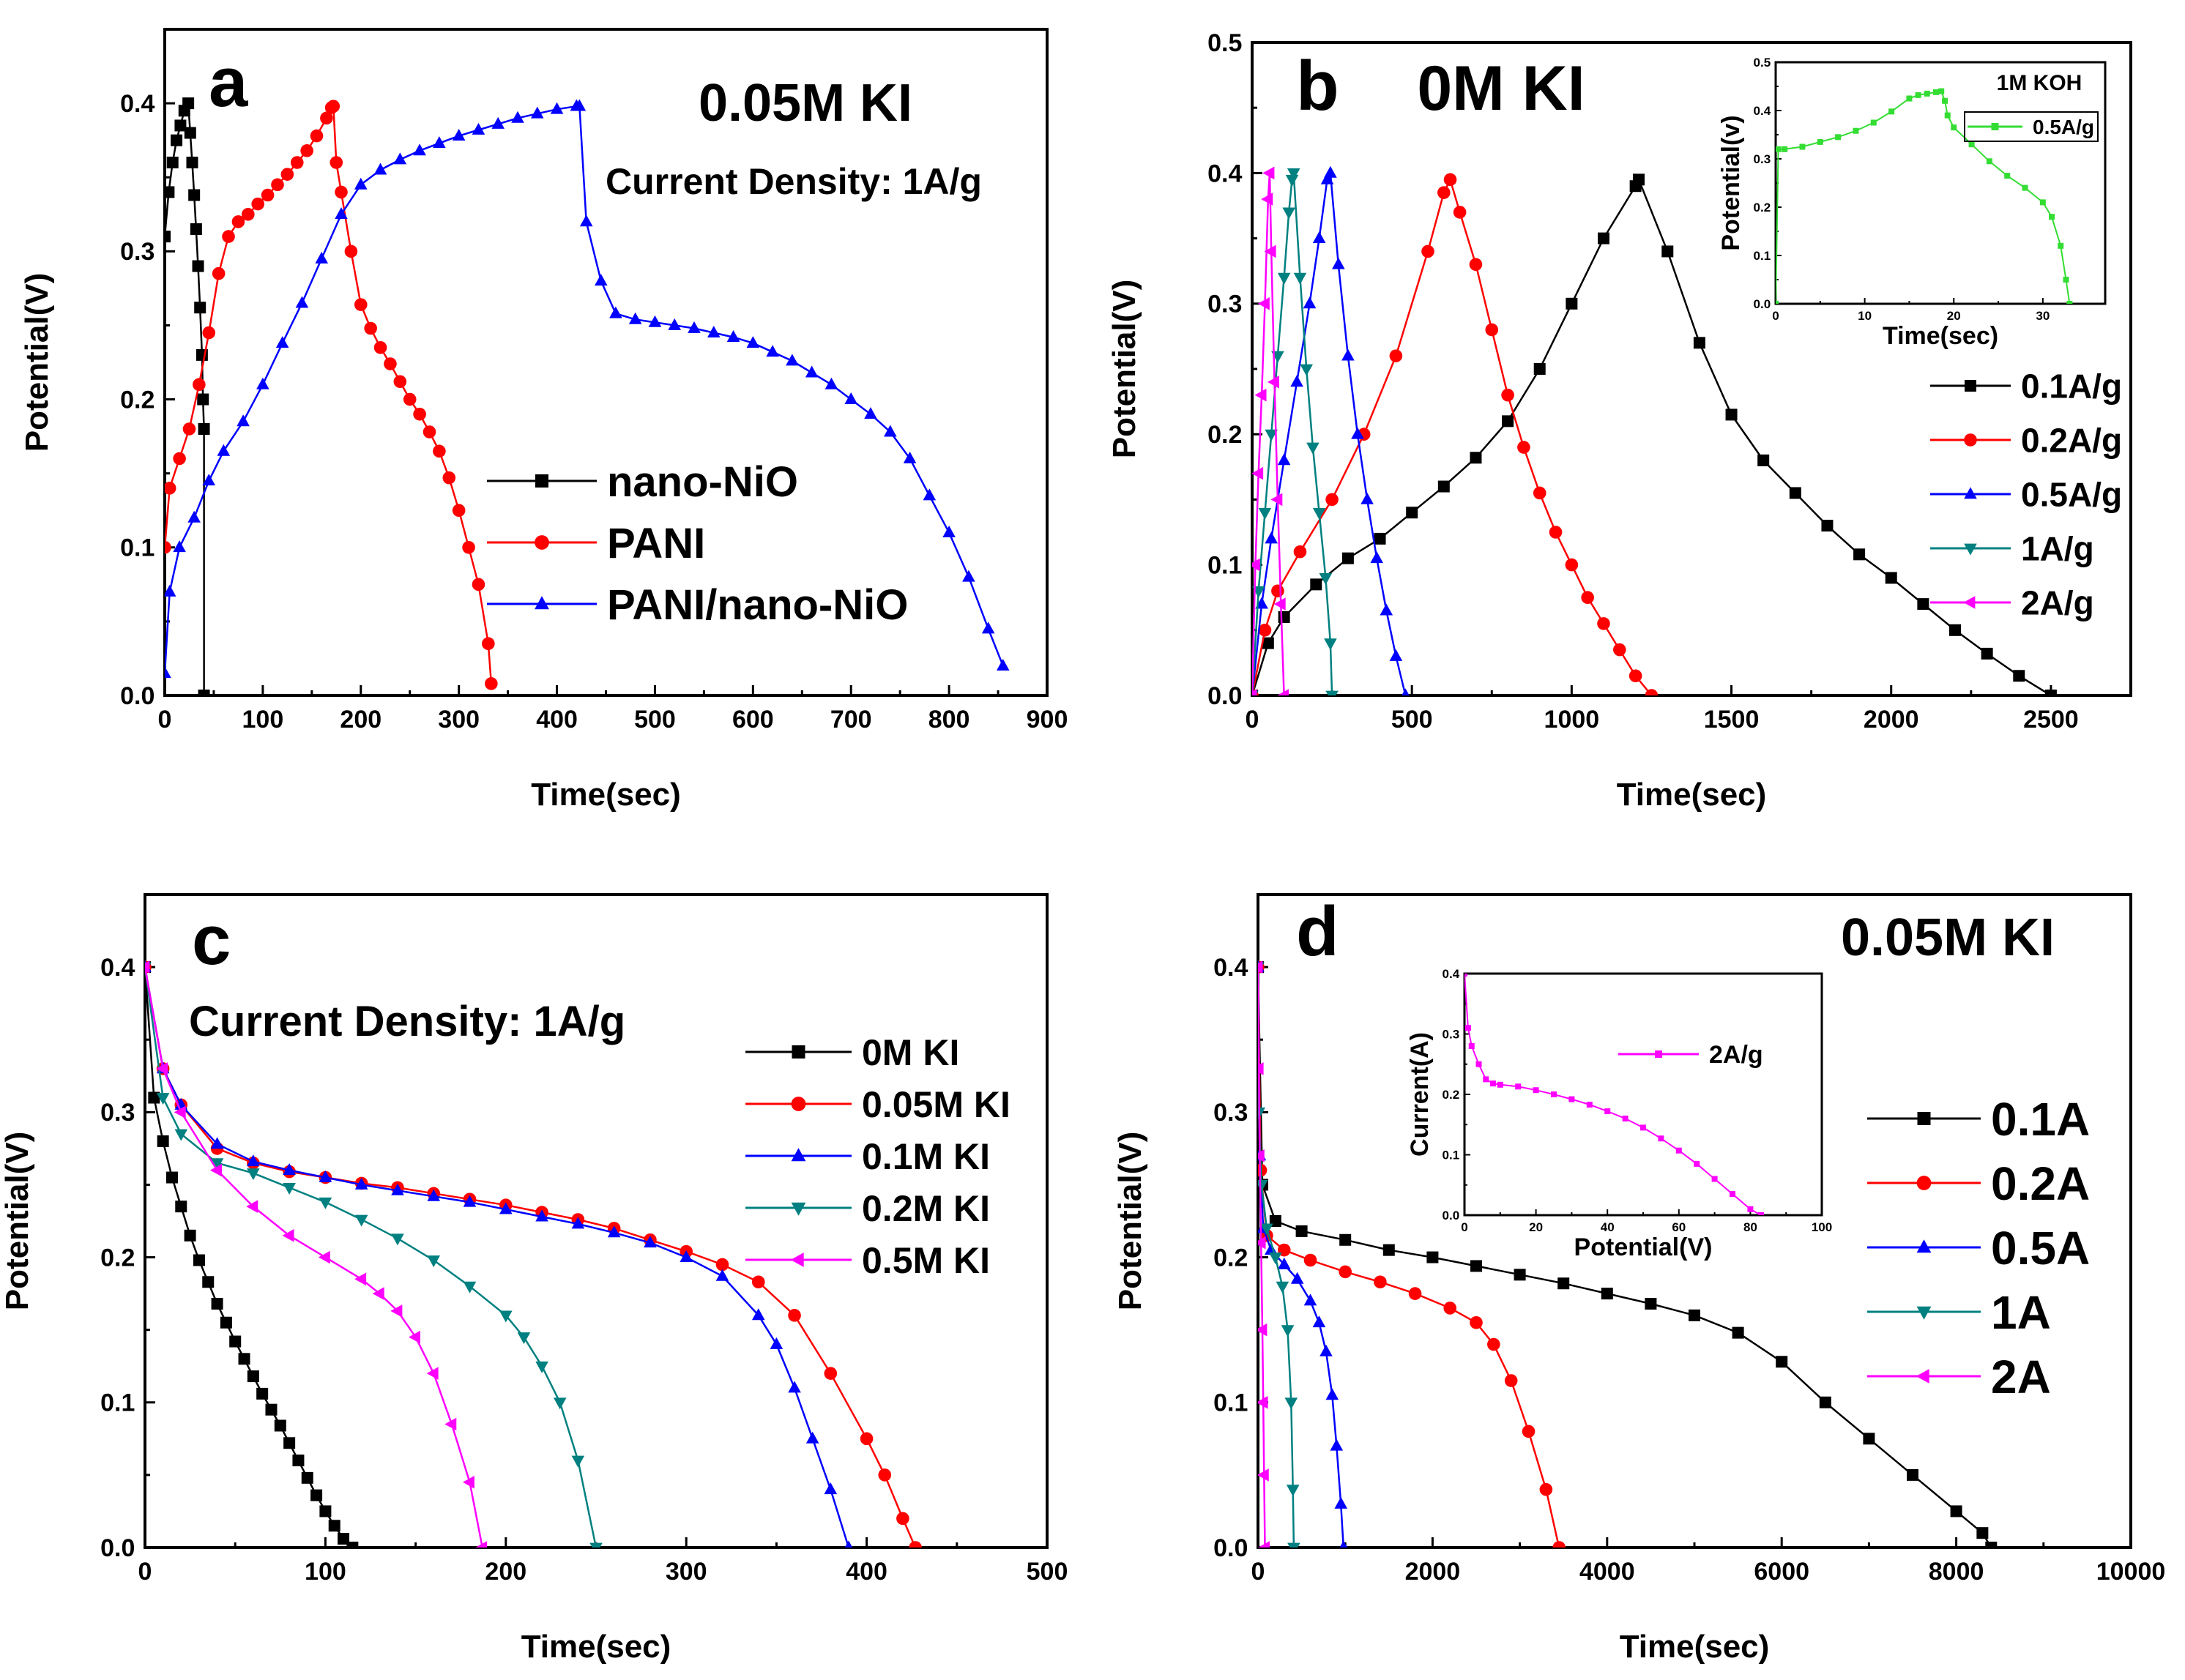  Describe the element at coordinates (2021, 1377) in the screenshot. I see `panel-d-legend-label: 2A` at that location.